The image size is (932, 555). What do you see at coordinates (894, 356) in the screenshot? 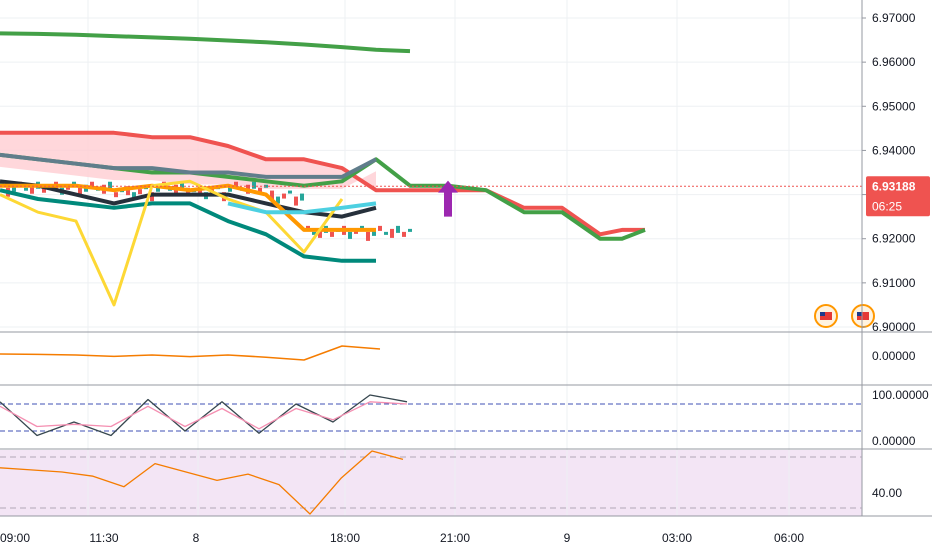
I see `osc1-tick-label: 0.00000` at bounding box center [894, 356].